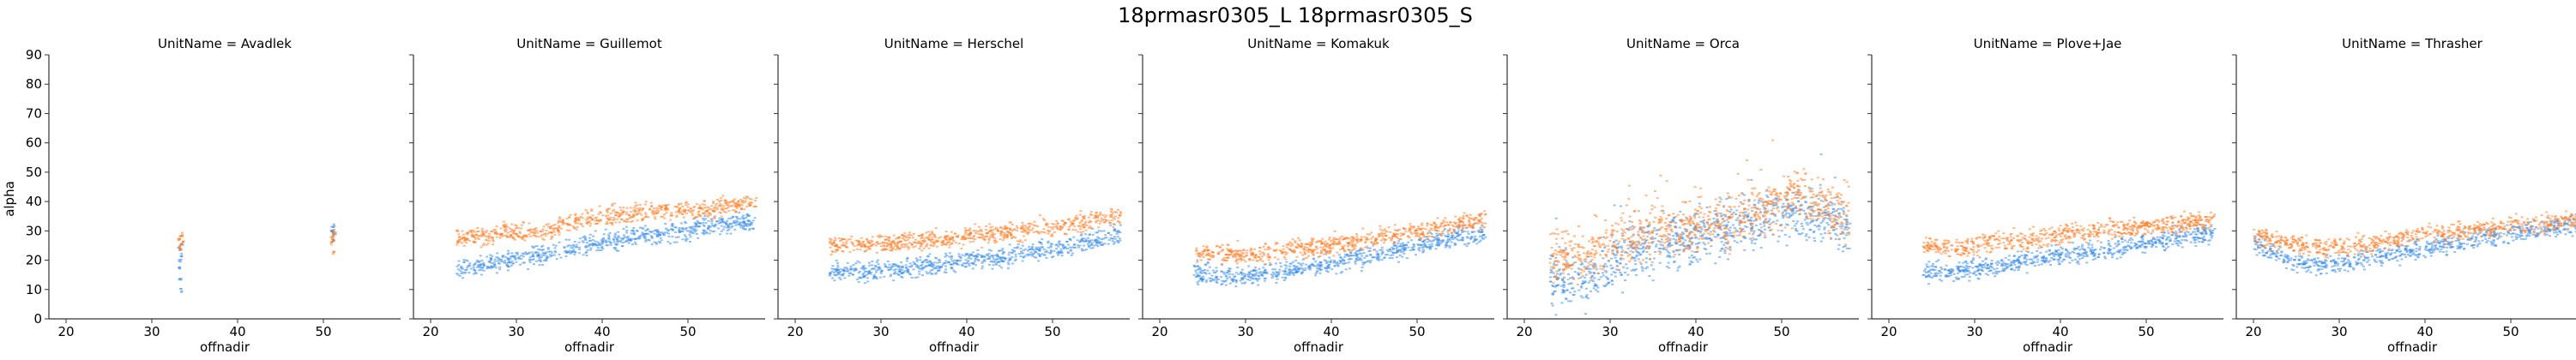 Image resolution: width=2576 pixels, height=360 pixels. Describe the element at coordinates (34, 172) in the screenshot. I see `y-tick-label: 50` at that location.